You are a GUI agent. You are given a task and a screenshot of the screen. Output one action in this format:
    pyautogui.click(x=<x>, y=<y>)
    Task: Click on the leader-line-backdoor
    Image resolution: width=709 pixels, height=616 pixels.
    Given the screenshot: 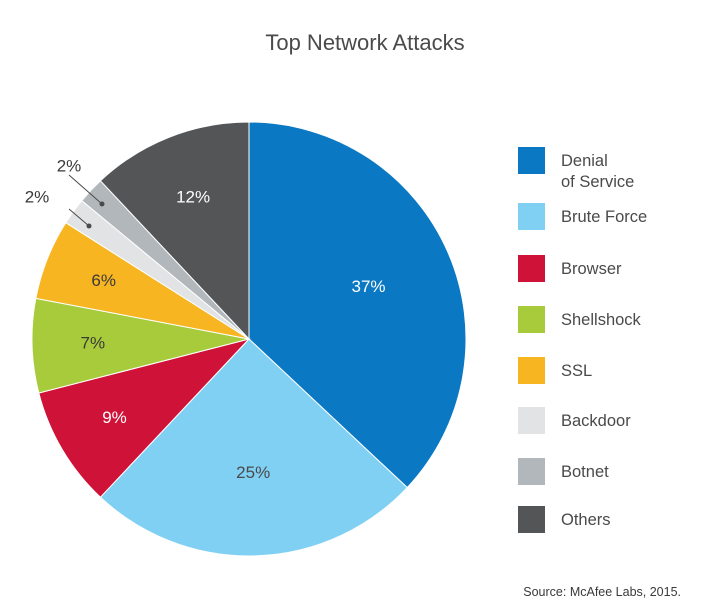 What is the action you would take?
    pyautogui.click(x=79, y=217)
    